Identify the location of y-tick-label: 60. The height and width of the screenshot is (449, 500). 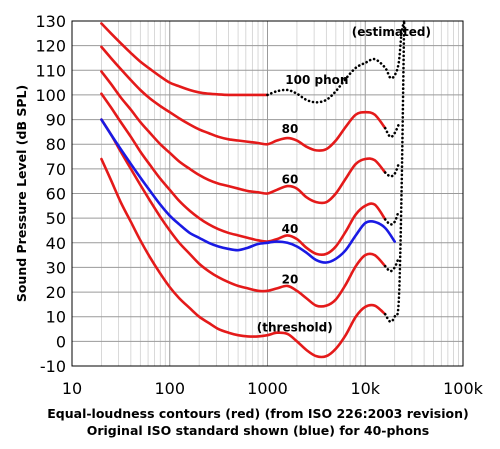
(56, 194).